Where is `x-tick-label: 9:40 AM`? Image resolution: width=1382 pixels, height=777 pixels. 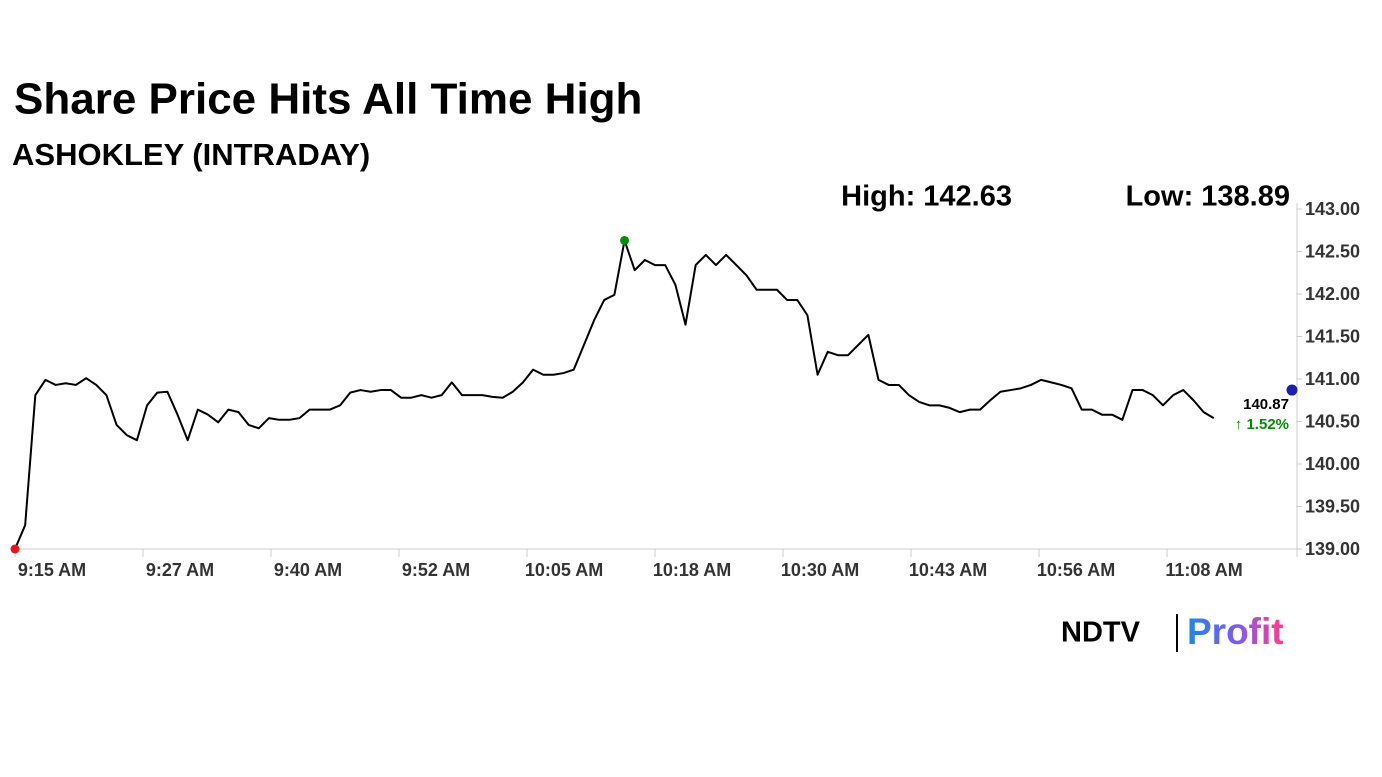
x-tick-label: 9:40 AM is located at coordinates (308, 570).